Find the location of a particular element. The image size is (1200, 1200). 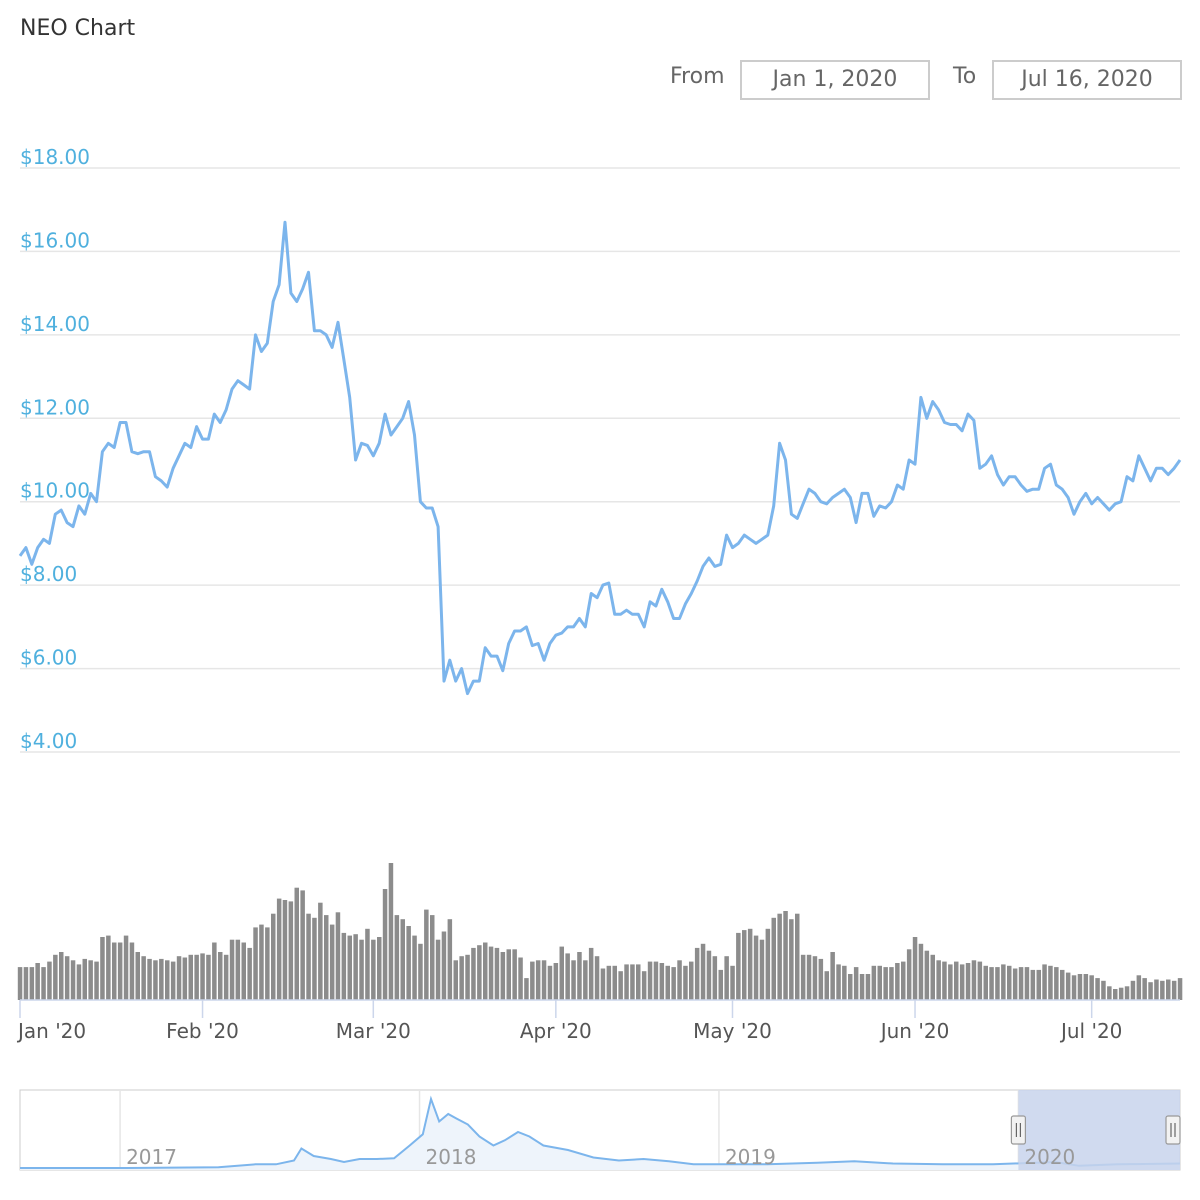

navigator-selection is located at coordinates (1099, 1130).